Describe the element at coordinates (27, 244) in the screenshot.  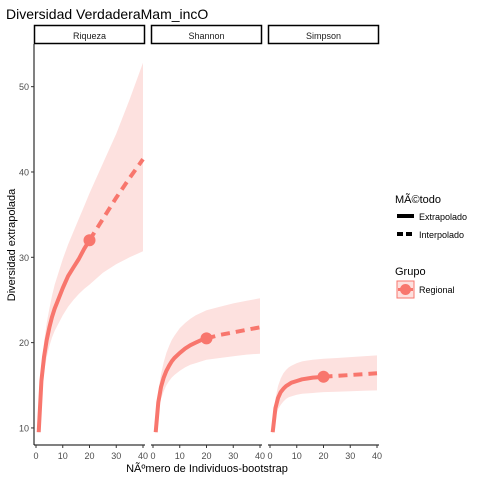
I see `y-axis: 10 20 30 40 50` at that location.